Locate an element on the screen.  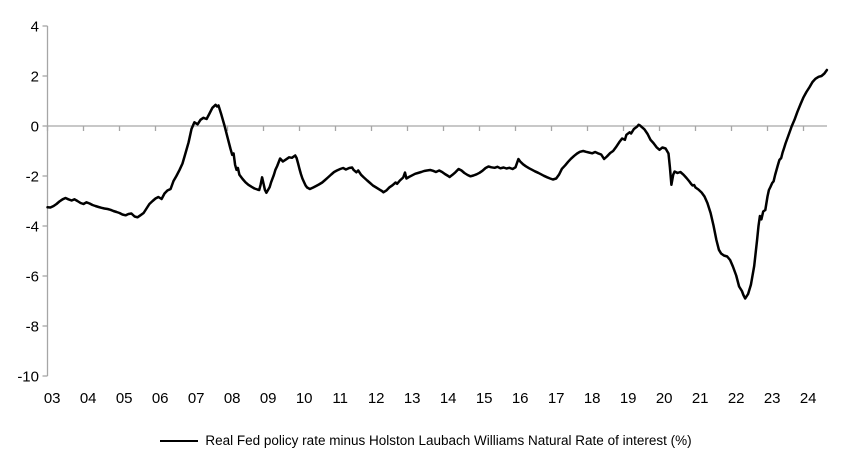
x-tick-label: 21 is located at coordinates (700, 398).